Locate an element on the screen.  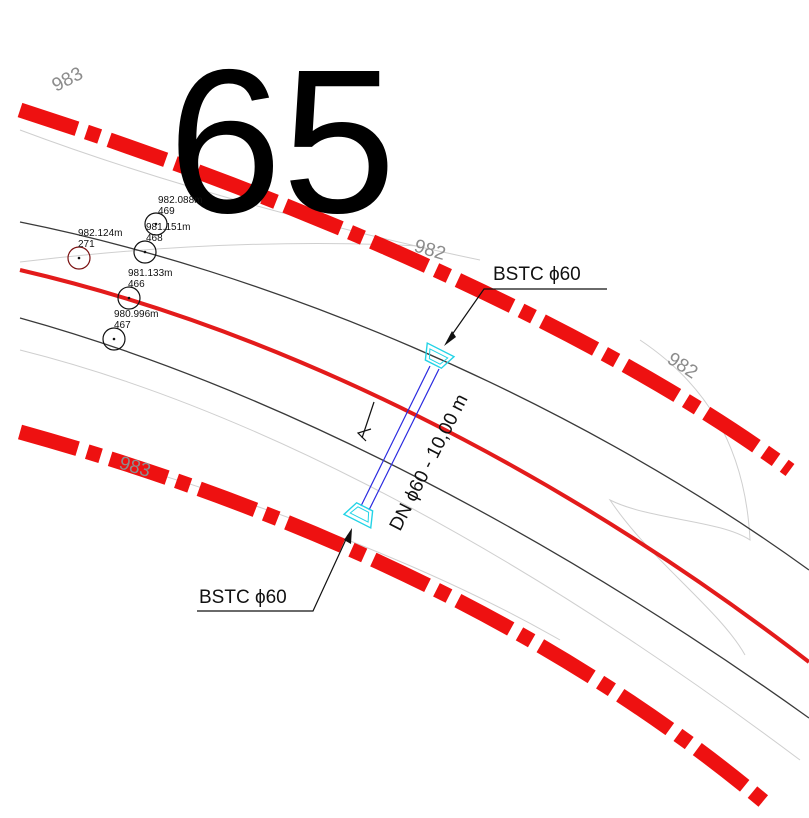
station-number: 65 is located at coordinates (282, 141).